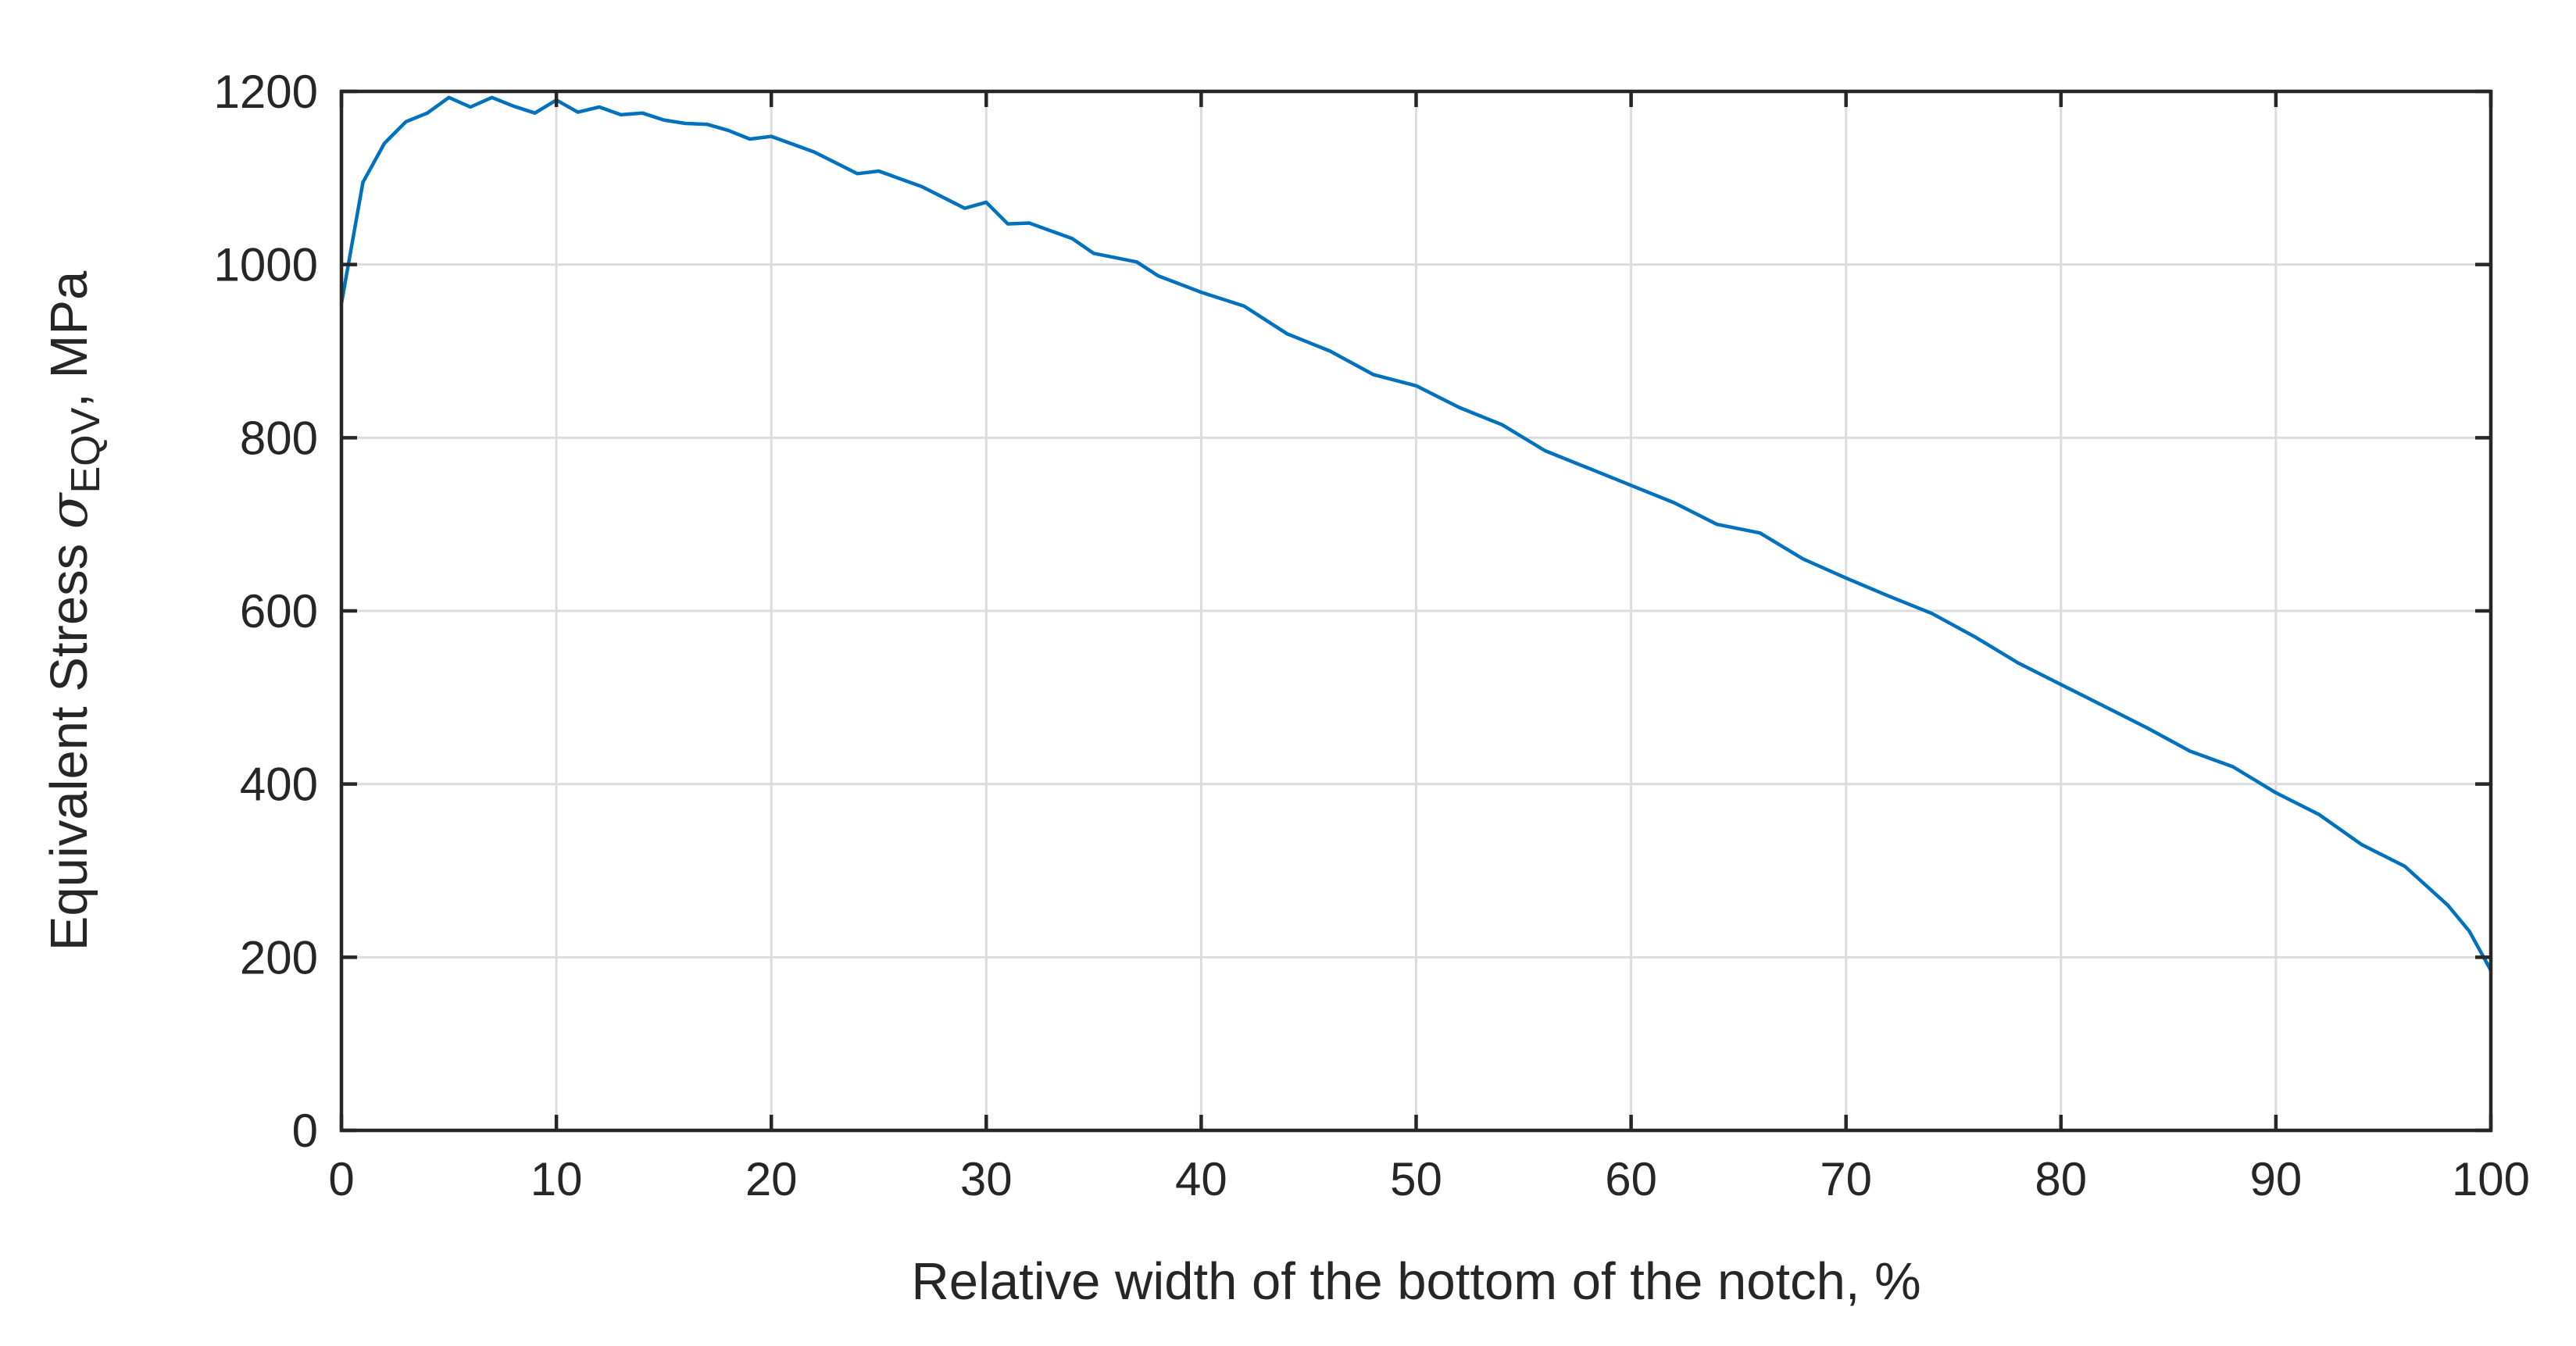 The height and width of the screenshot is (1346, 2576). I want to click on x-tick-label: 90, so click(2277, 1179).